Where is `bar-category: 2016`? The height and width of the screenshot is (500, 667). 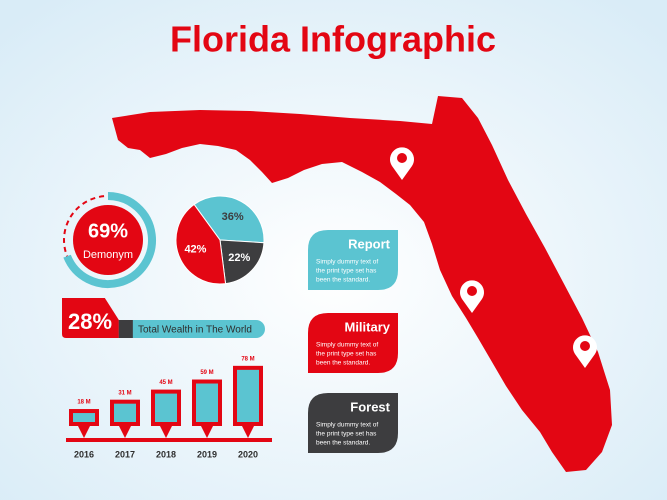
bar-category: 2016 is located at coordinates (84, 454).